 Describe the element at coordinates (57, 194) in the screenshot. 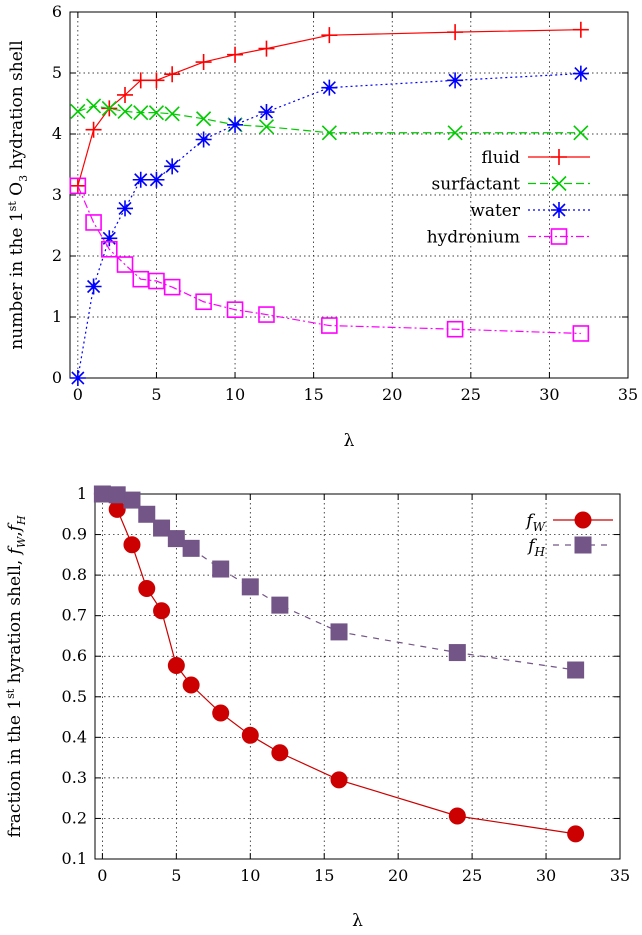

I see `y-tick-label: 3` at that location.